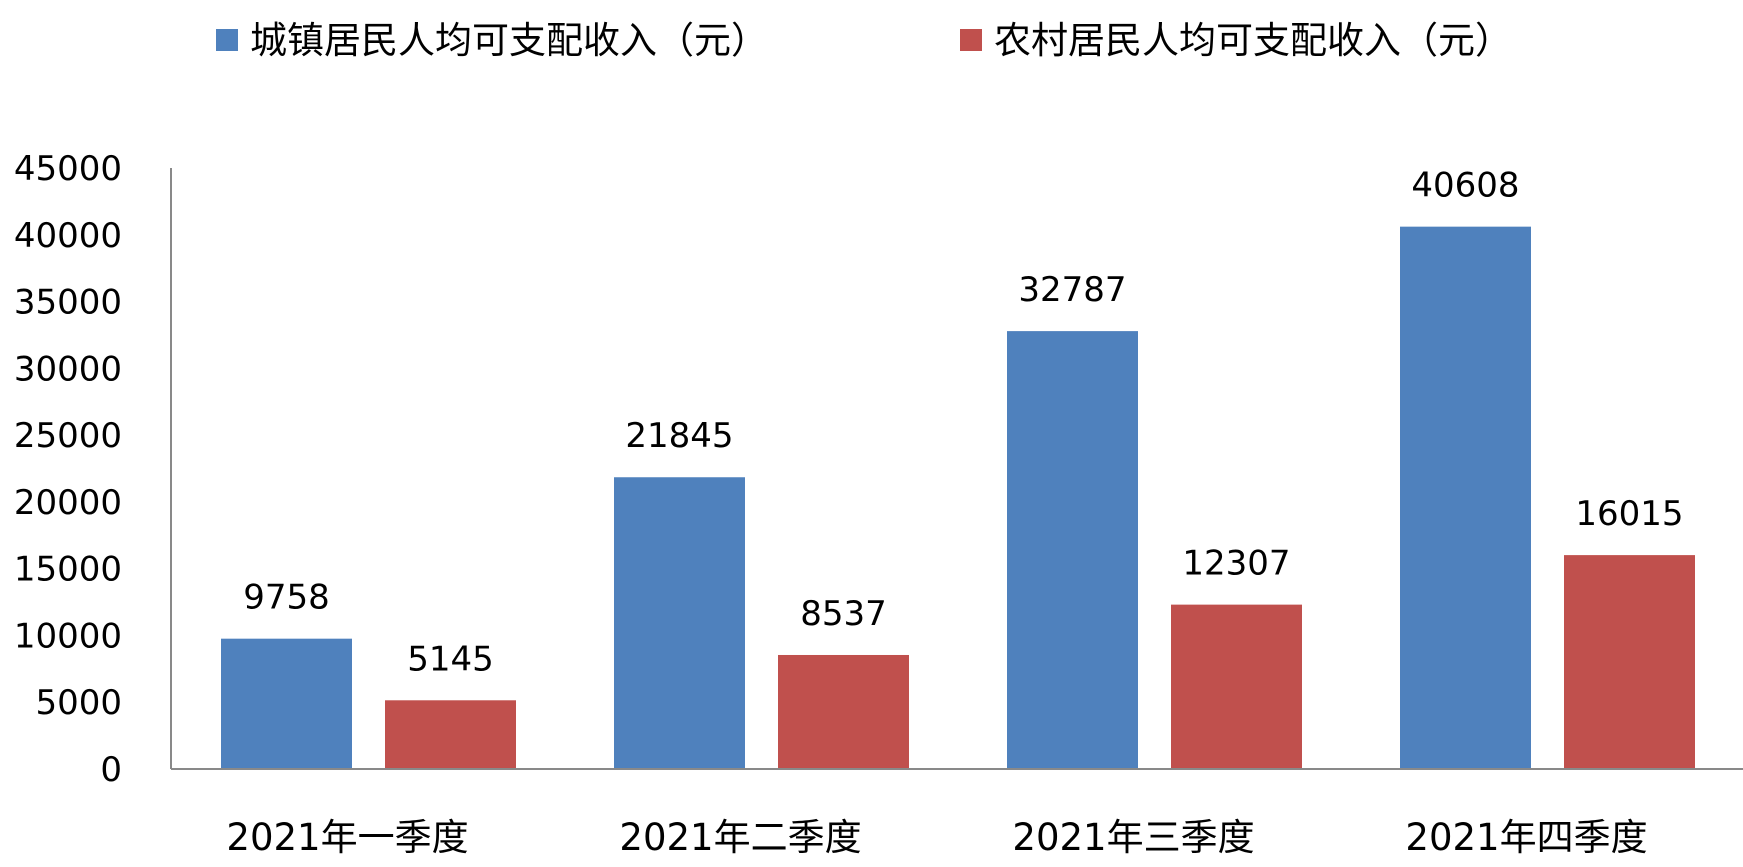  What do you see at coordinates (286, 598) in the screenshot?
I see `data-label-urban-1: 9758` at bounding box center [286, 598].